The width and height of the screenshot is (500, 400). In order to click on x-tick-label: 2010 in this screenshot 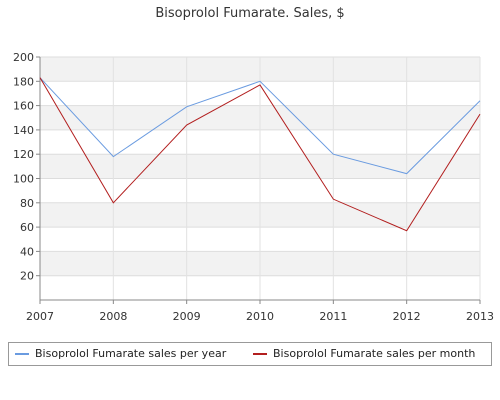, I will do `click(260, 316)`.